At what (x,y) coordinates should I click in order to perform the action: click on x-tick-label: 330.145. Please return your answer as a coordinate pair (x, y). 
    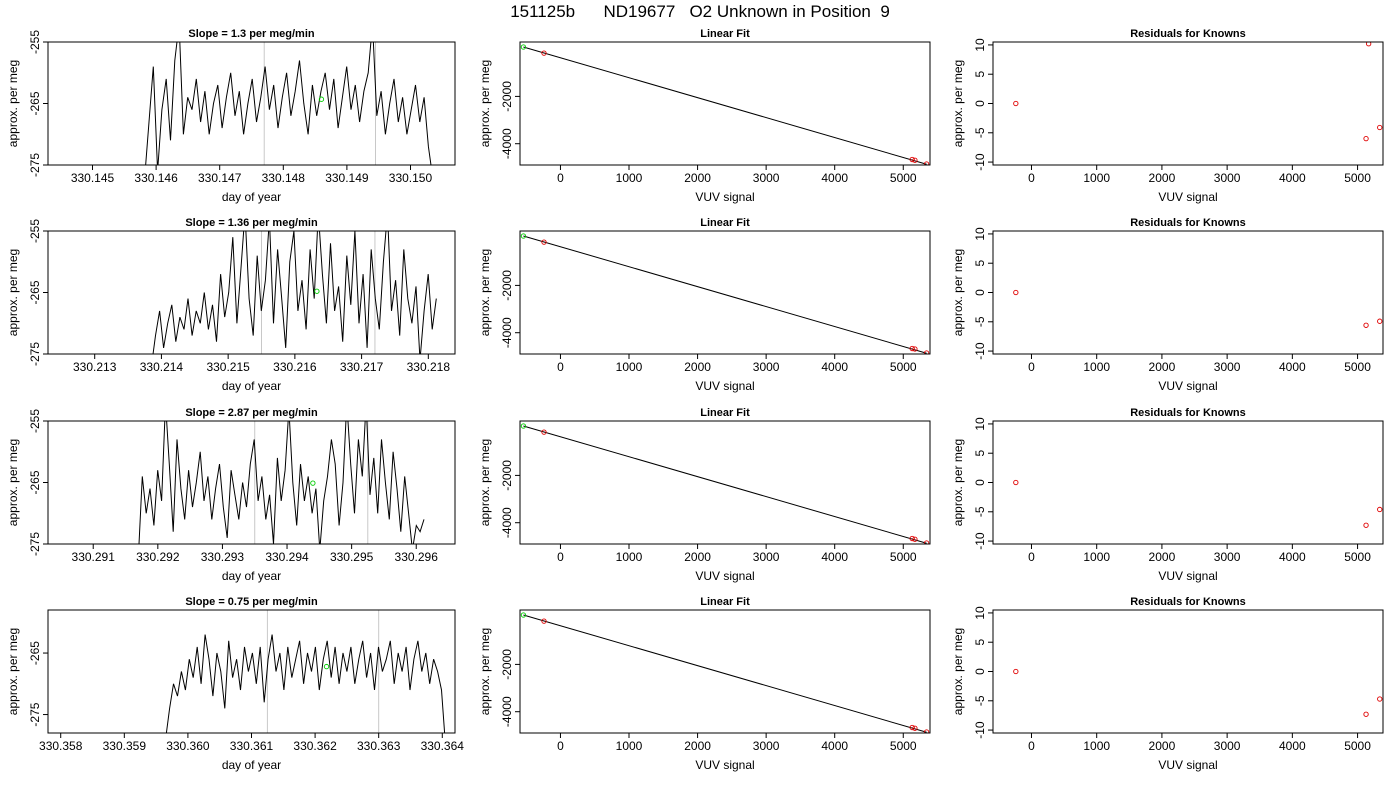
    Looking at the image, I should click on (93, 178).